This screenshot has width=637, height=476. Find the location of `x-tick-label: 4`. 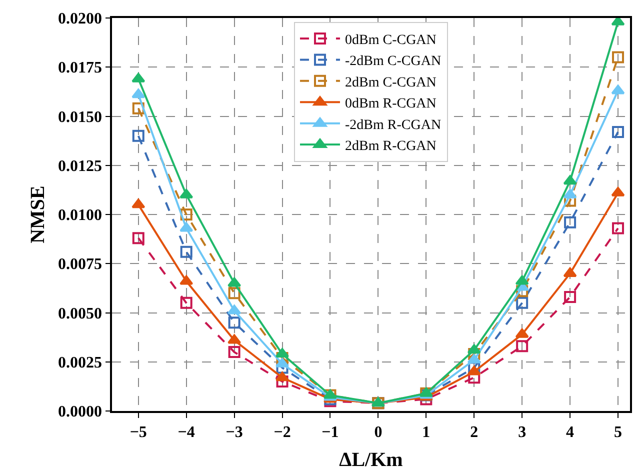

x-tick-label: 4 is located at coordinates (570, 432).